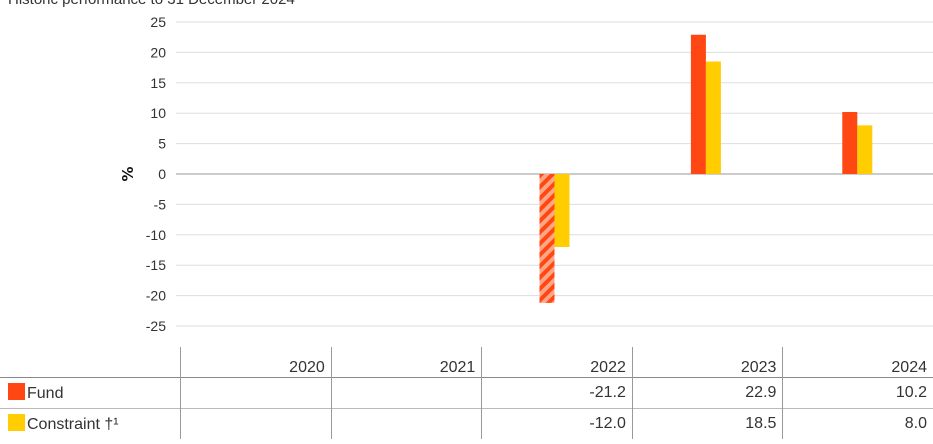 This screenshot has width=933, height=444. Describe the element at coordinates (707, 423) in the screenshot. I see `constraint-value-2023: 18.5` at that location.